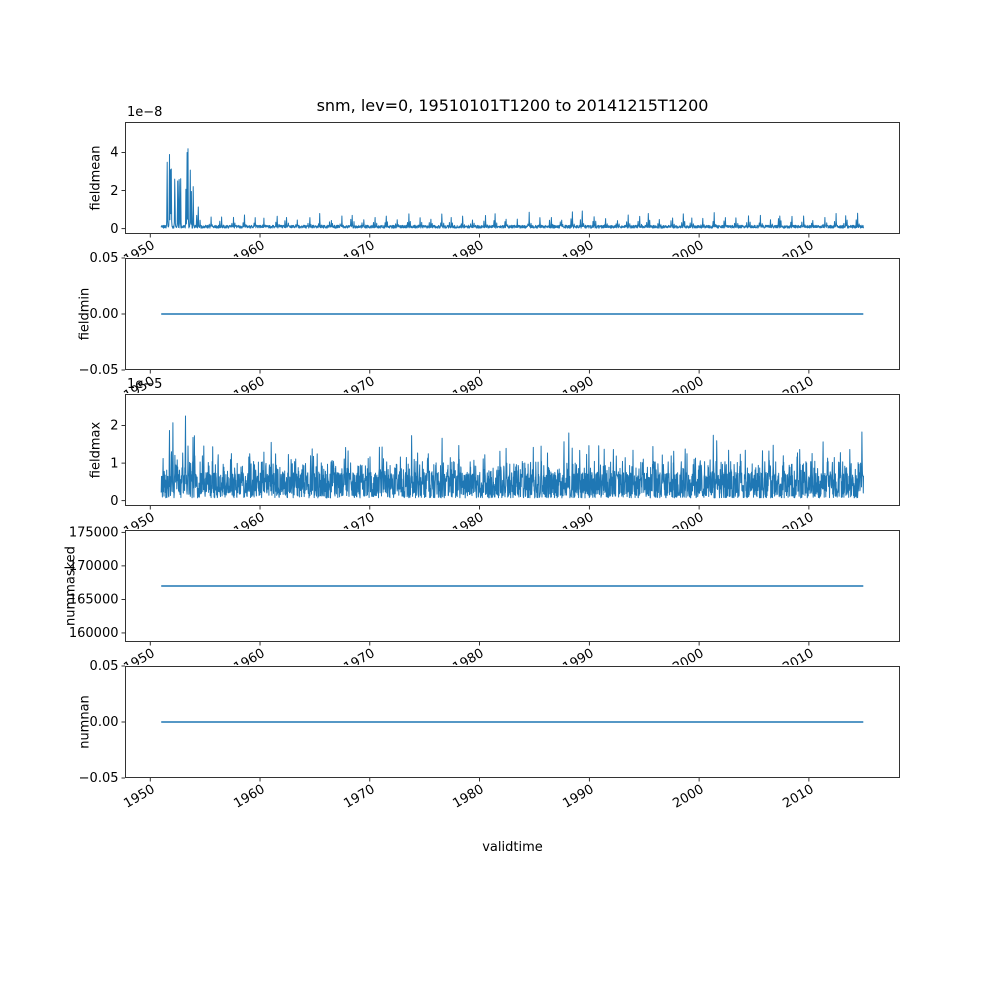 The height and width of the screenshot is (1000, 1000). Describe the element at coordinates (114, 153) in the screenshot. I see `y-tick-label: 4` at that location.